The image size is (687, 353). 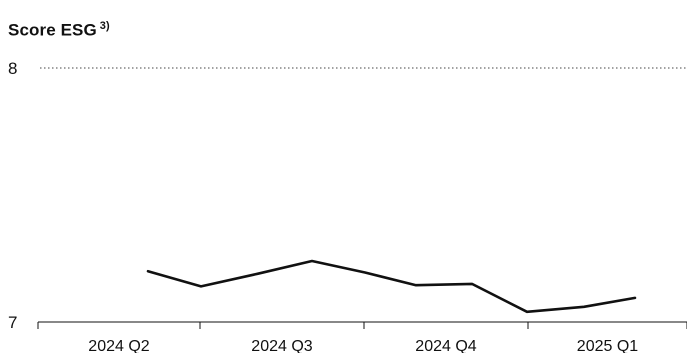 I want to click on x-tick-label: 2024 Q2, so click(x=118, y=345).